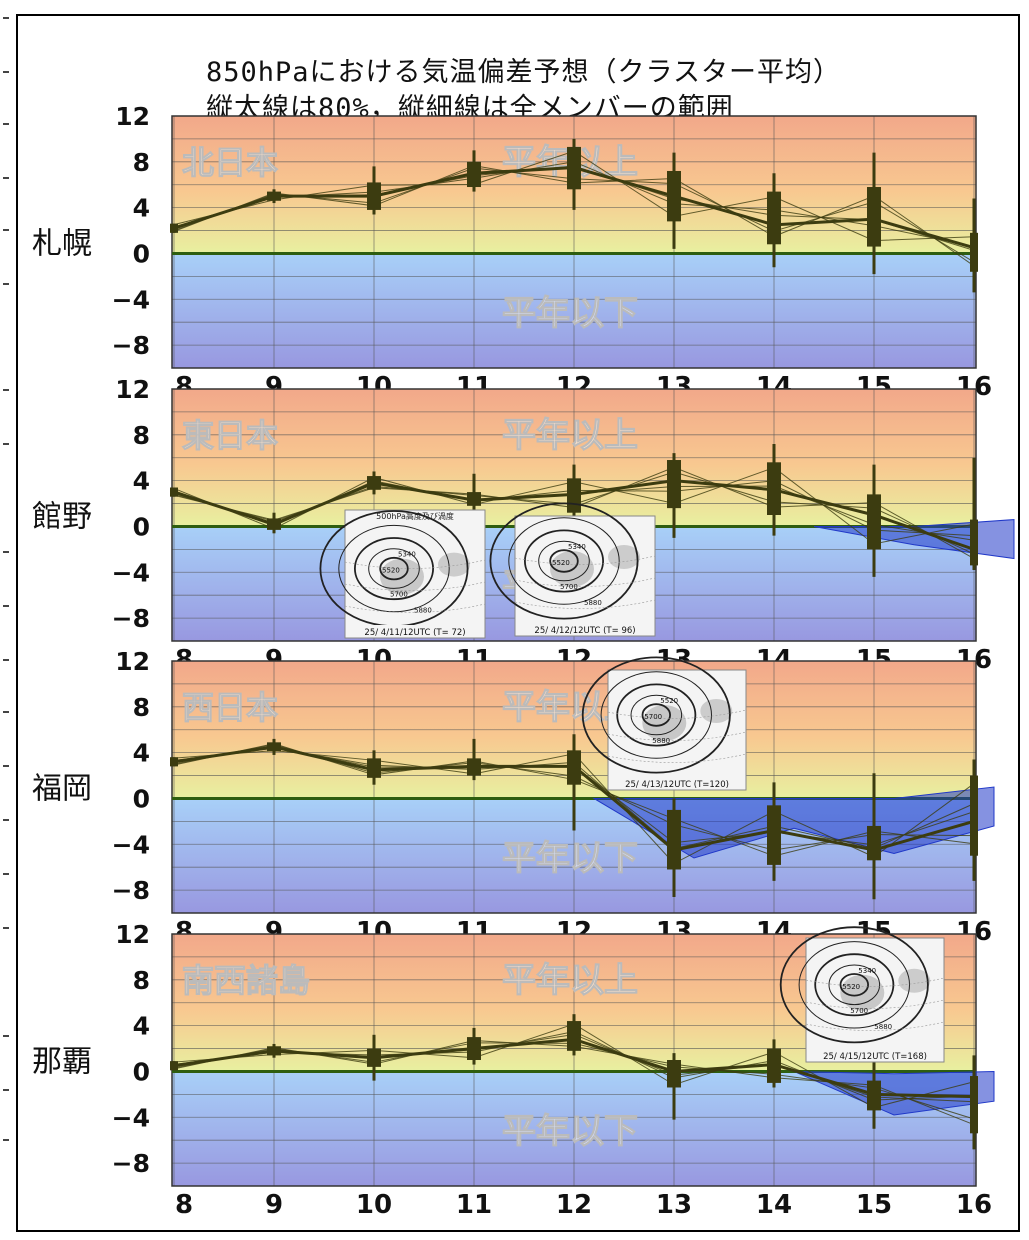 This screenshot has height=1240, width=1029. What do you see at coordinates (574, 1205) in the screenshot?
I see `x-tick-label: 12` at bounding box center [574, 1205].